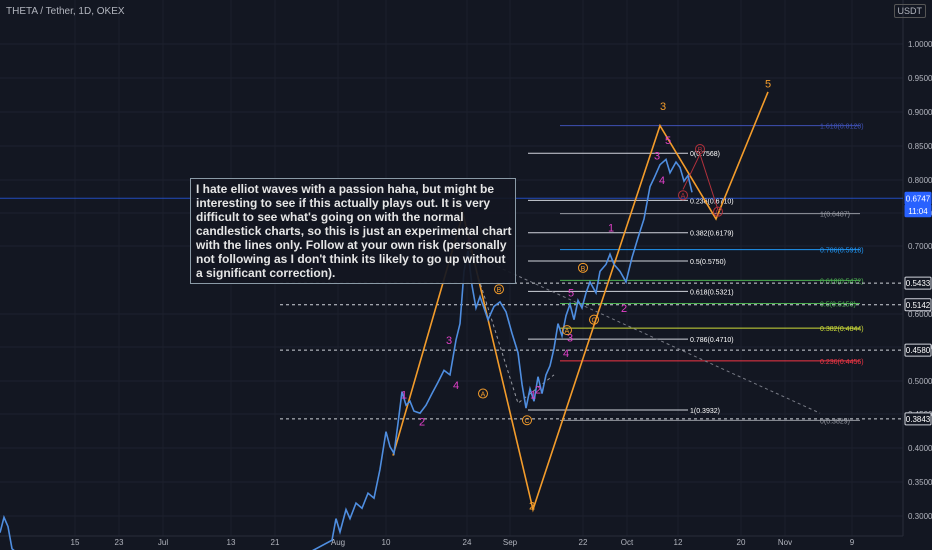 The height and width of the screenshot is (550, 932). Describe the element at coordinates (338, 542) in the screenshot. I see `x-tick-label: Aug` at that location.